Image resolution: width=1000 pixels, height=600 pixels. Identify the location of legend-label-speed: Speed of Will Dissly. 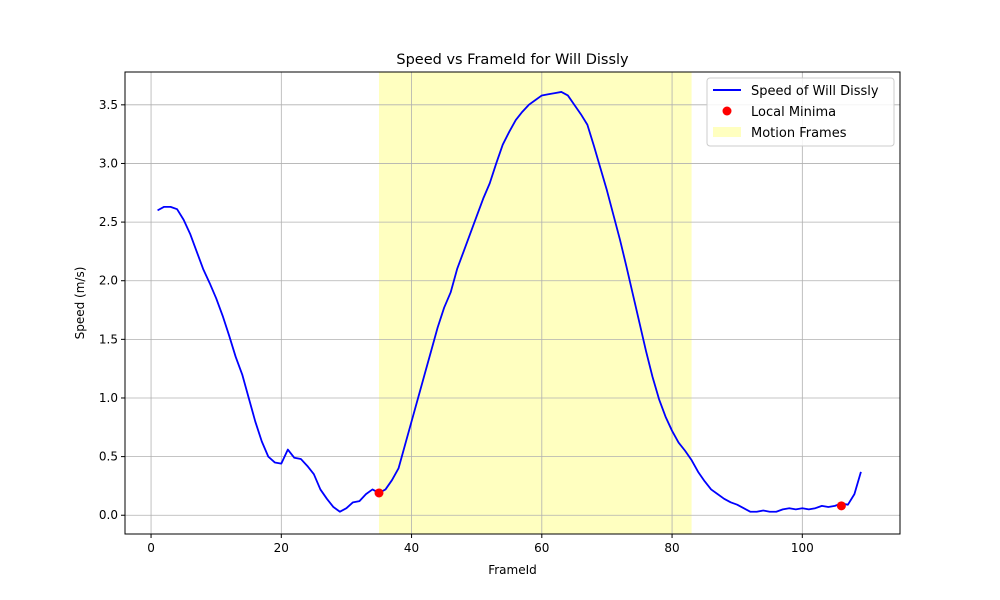
(815, 91).